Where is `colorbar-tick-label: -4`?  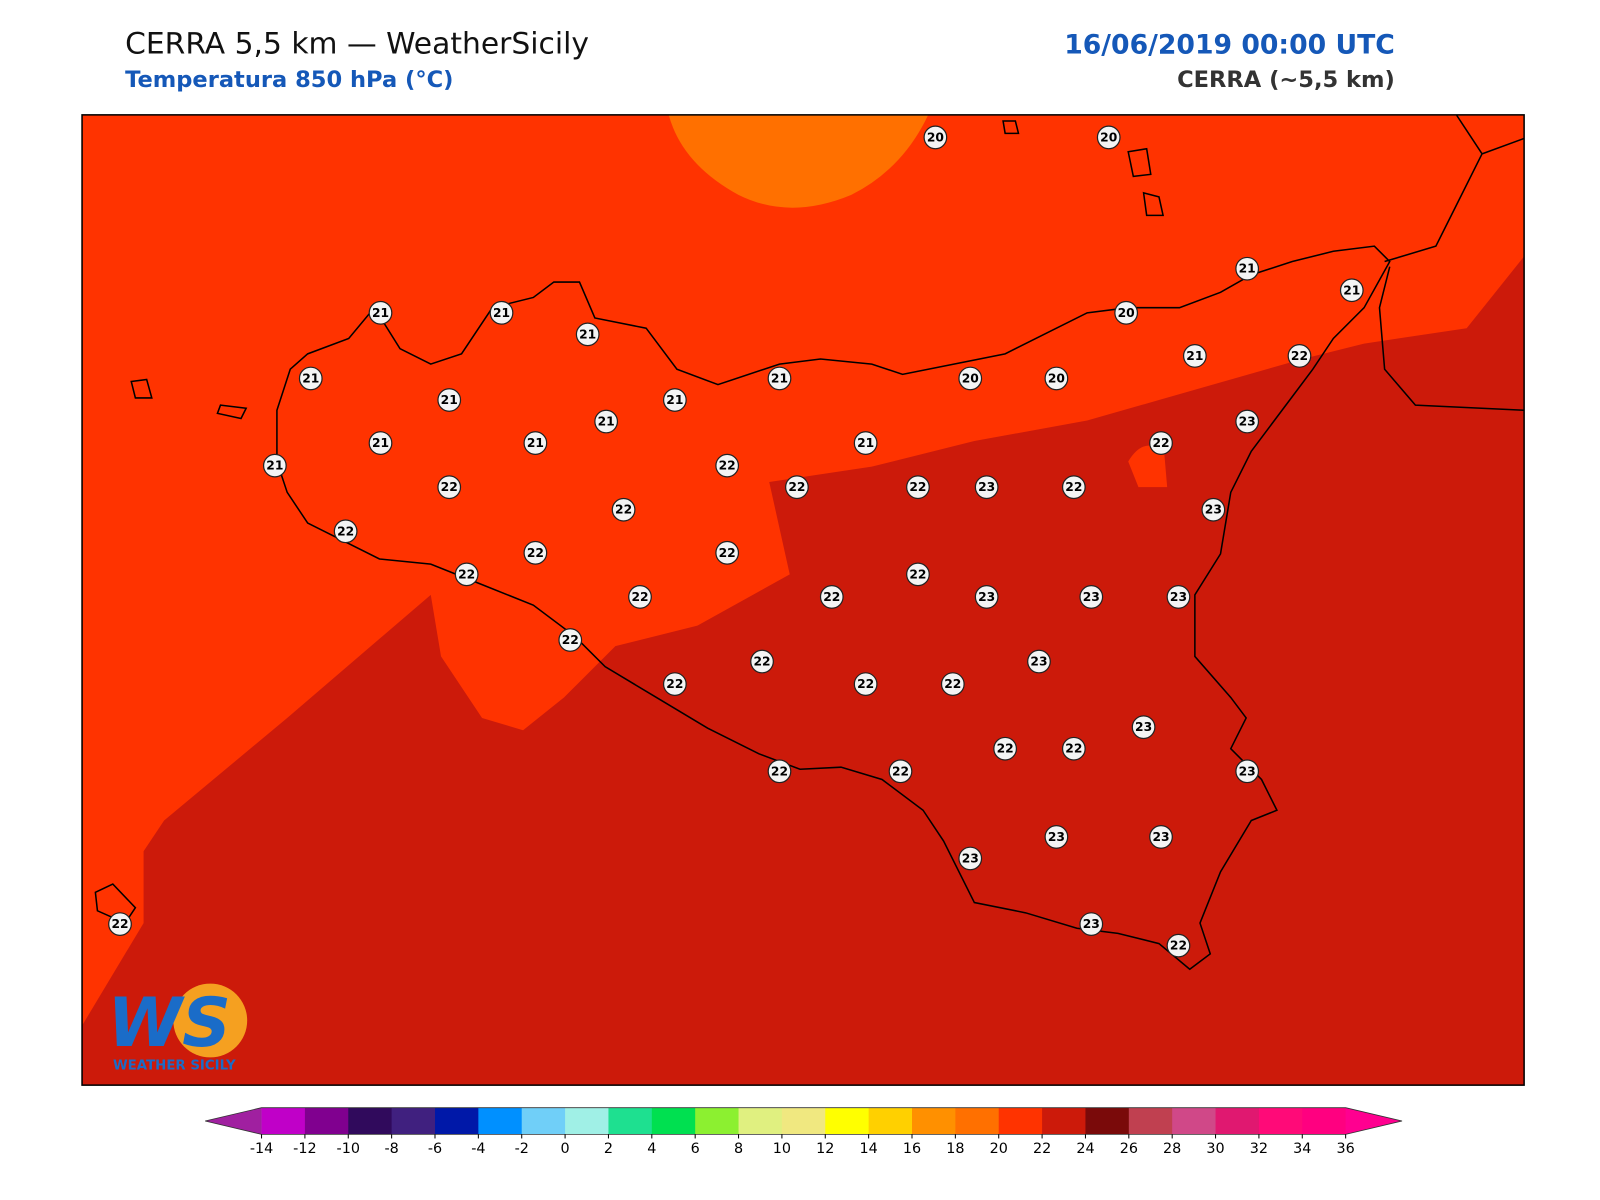 colorbar-tick-label: -4 is located at coordinates (478, 1149).